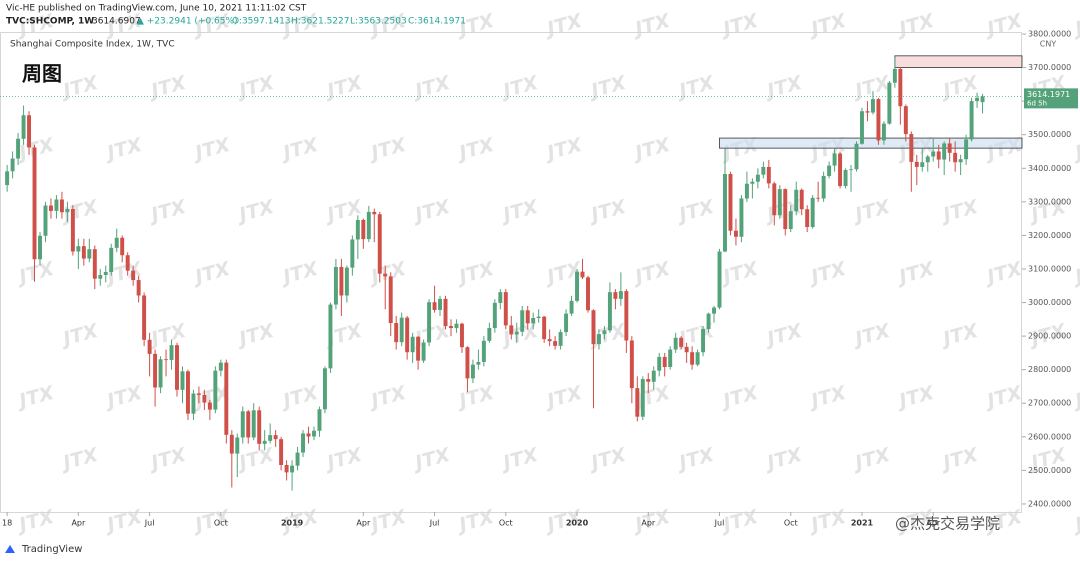 This screenshot has height=564, width=1080. Describe the element at coordinates (577, 523) in the screenshot. I see `x-tick-label: 2020` at that location.